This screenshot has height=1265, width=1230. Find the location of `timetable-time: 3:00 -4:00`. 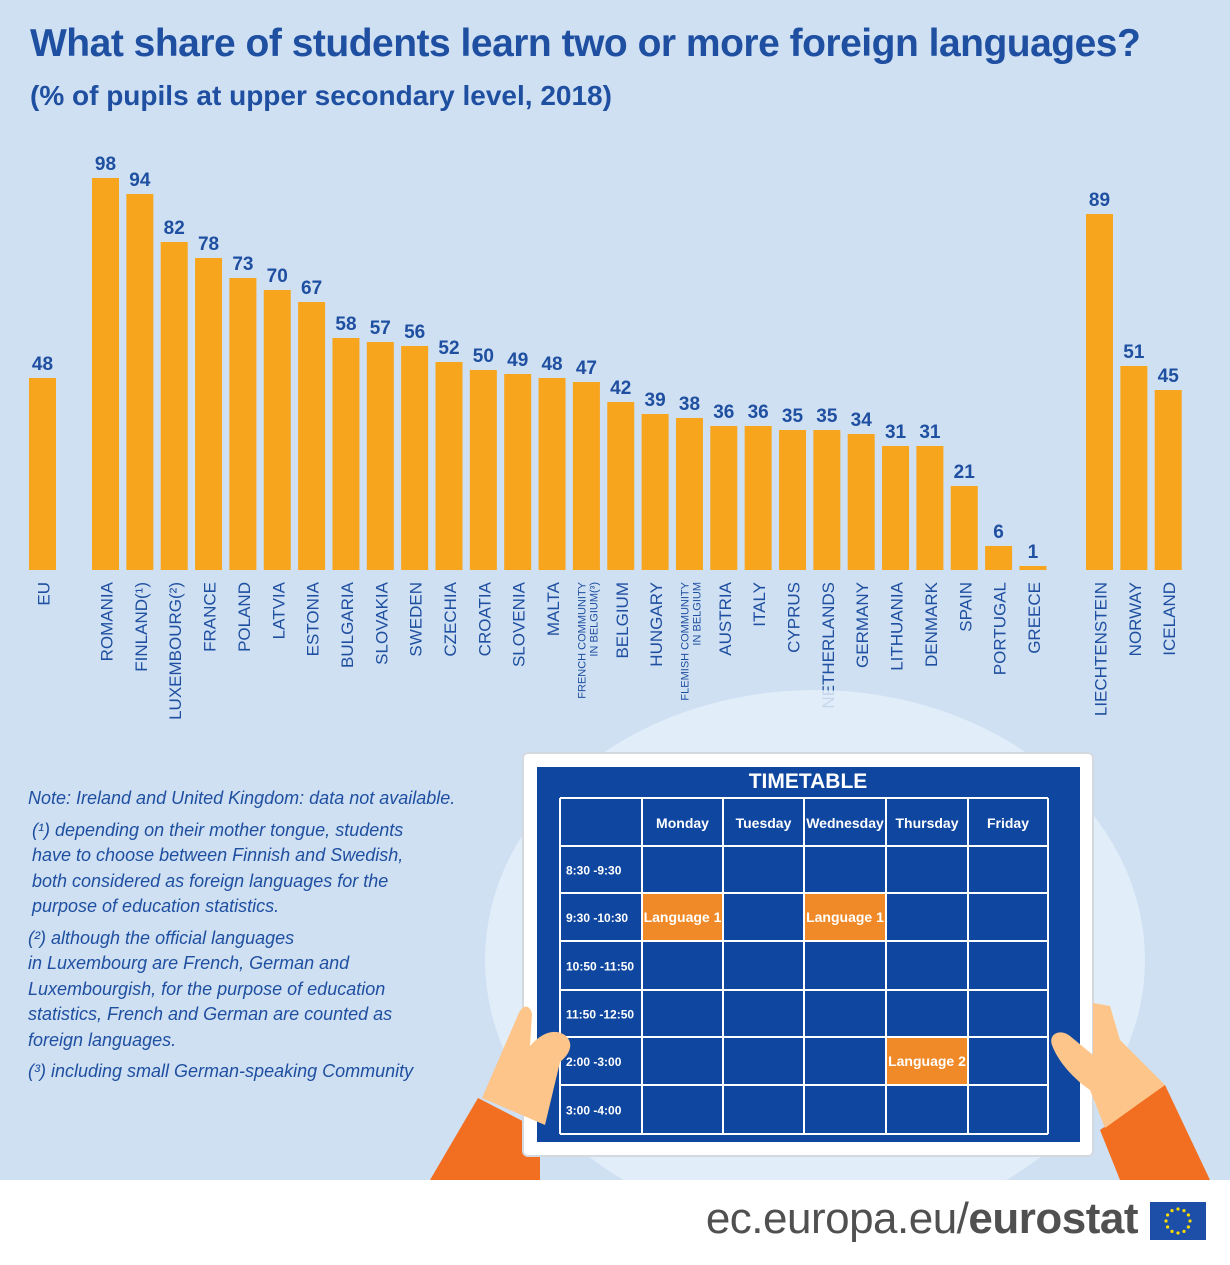

timetable-time: 3:00 -4:00 is located at coordinates (594, 1111).